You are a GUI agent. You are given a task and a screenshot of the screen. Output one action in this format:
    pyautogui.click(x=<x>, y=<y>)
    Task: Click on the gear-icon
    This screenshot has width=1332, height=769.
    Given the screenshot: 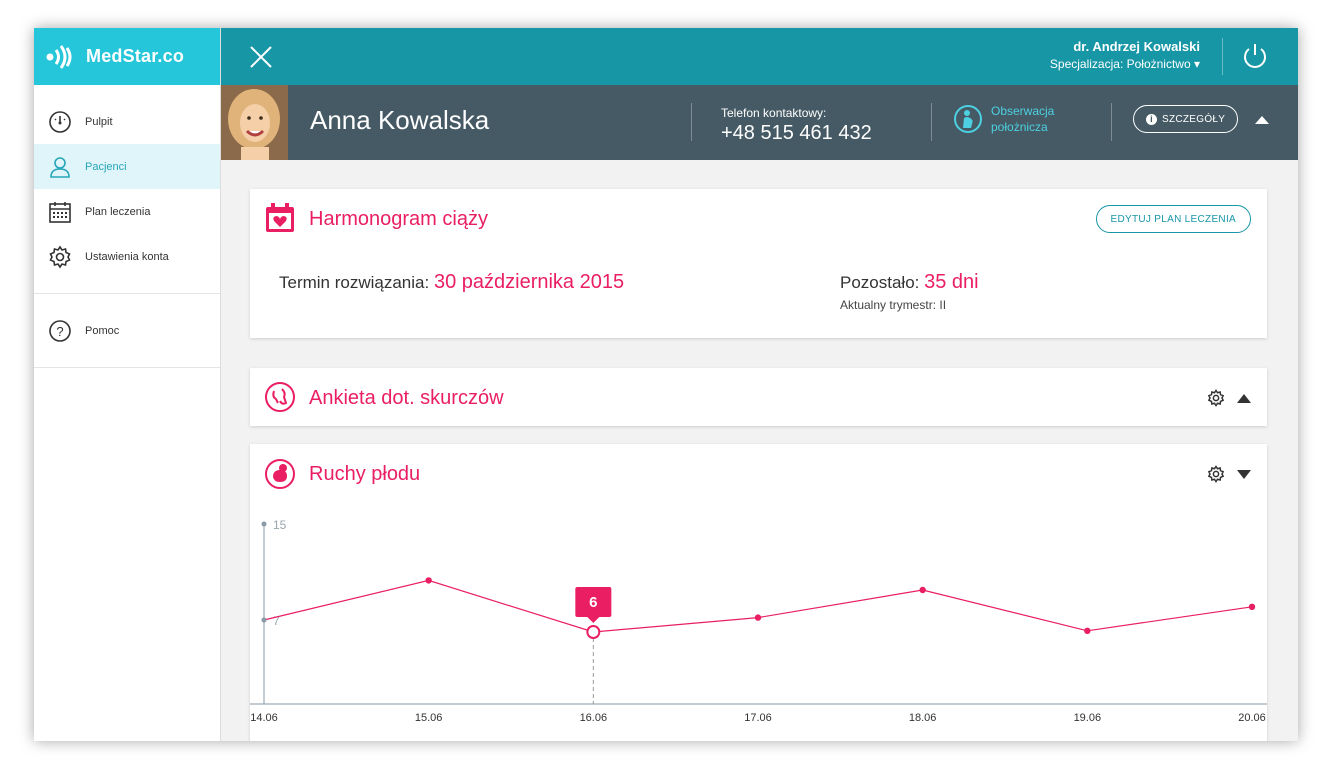 What is the action you would take?
    pyautogui.click(x=60, y=257)
    